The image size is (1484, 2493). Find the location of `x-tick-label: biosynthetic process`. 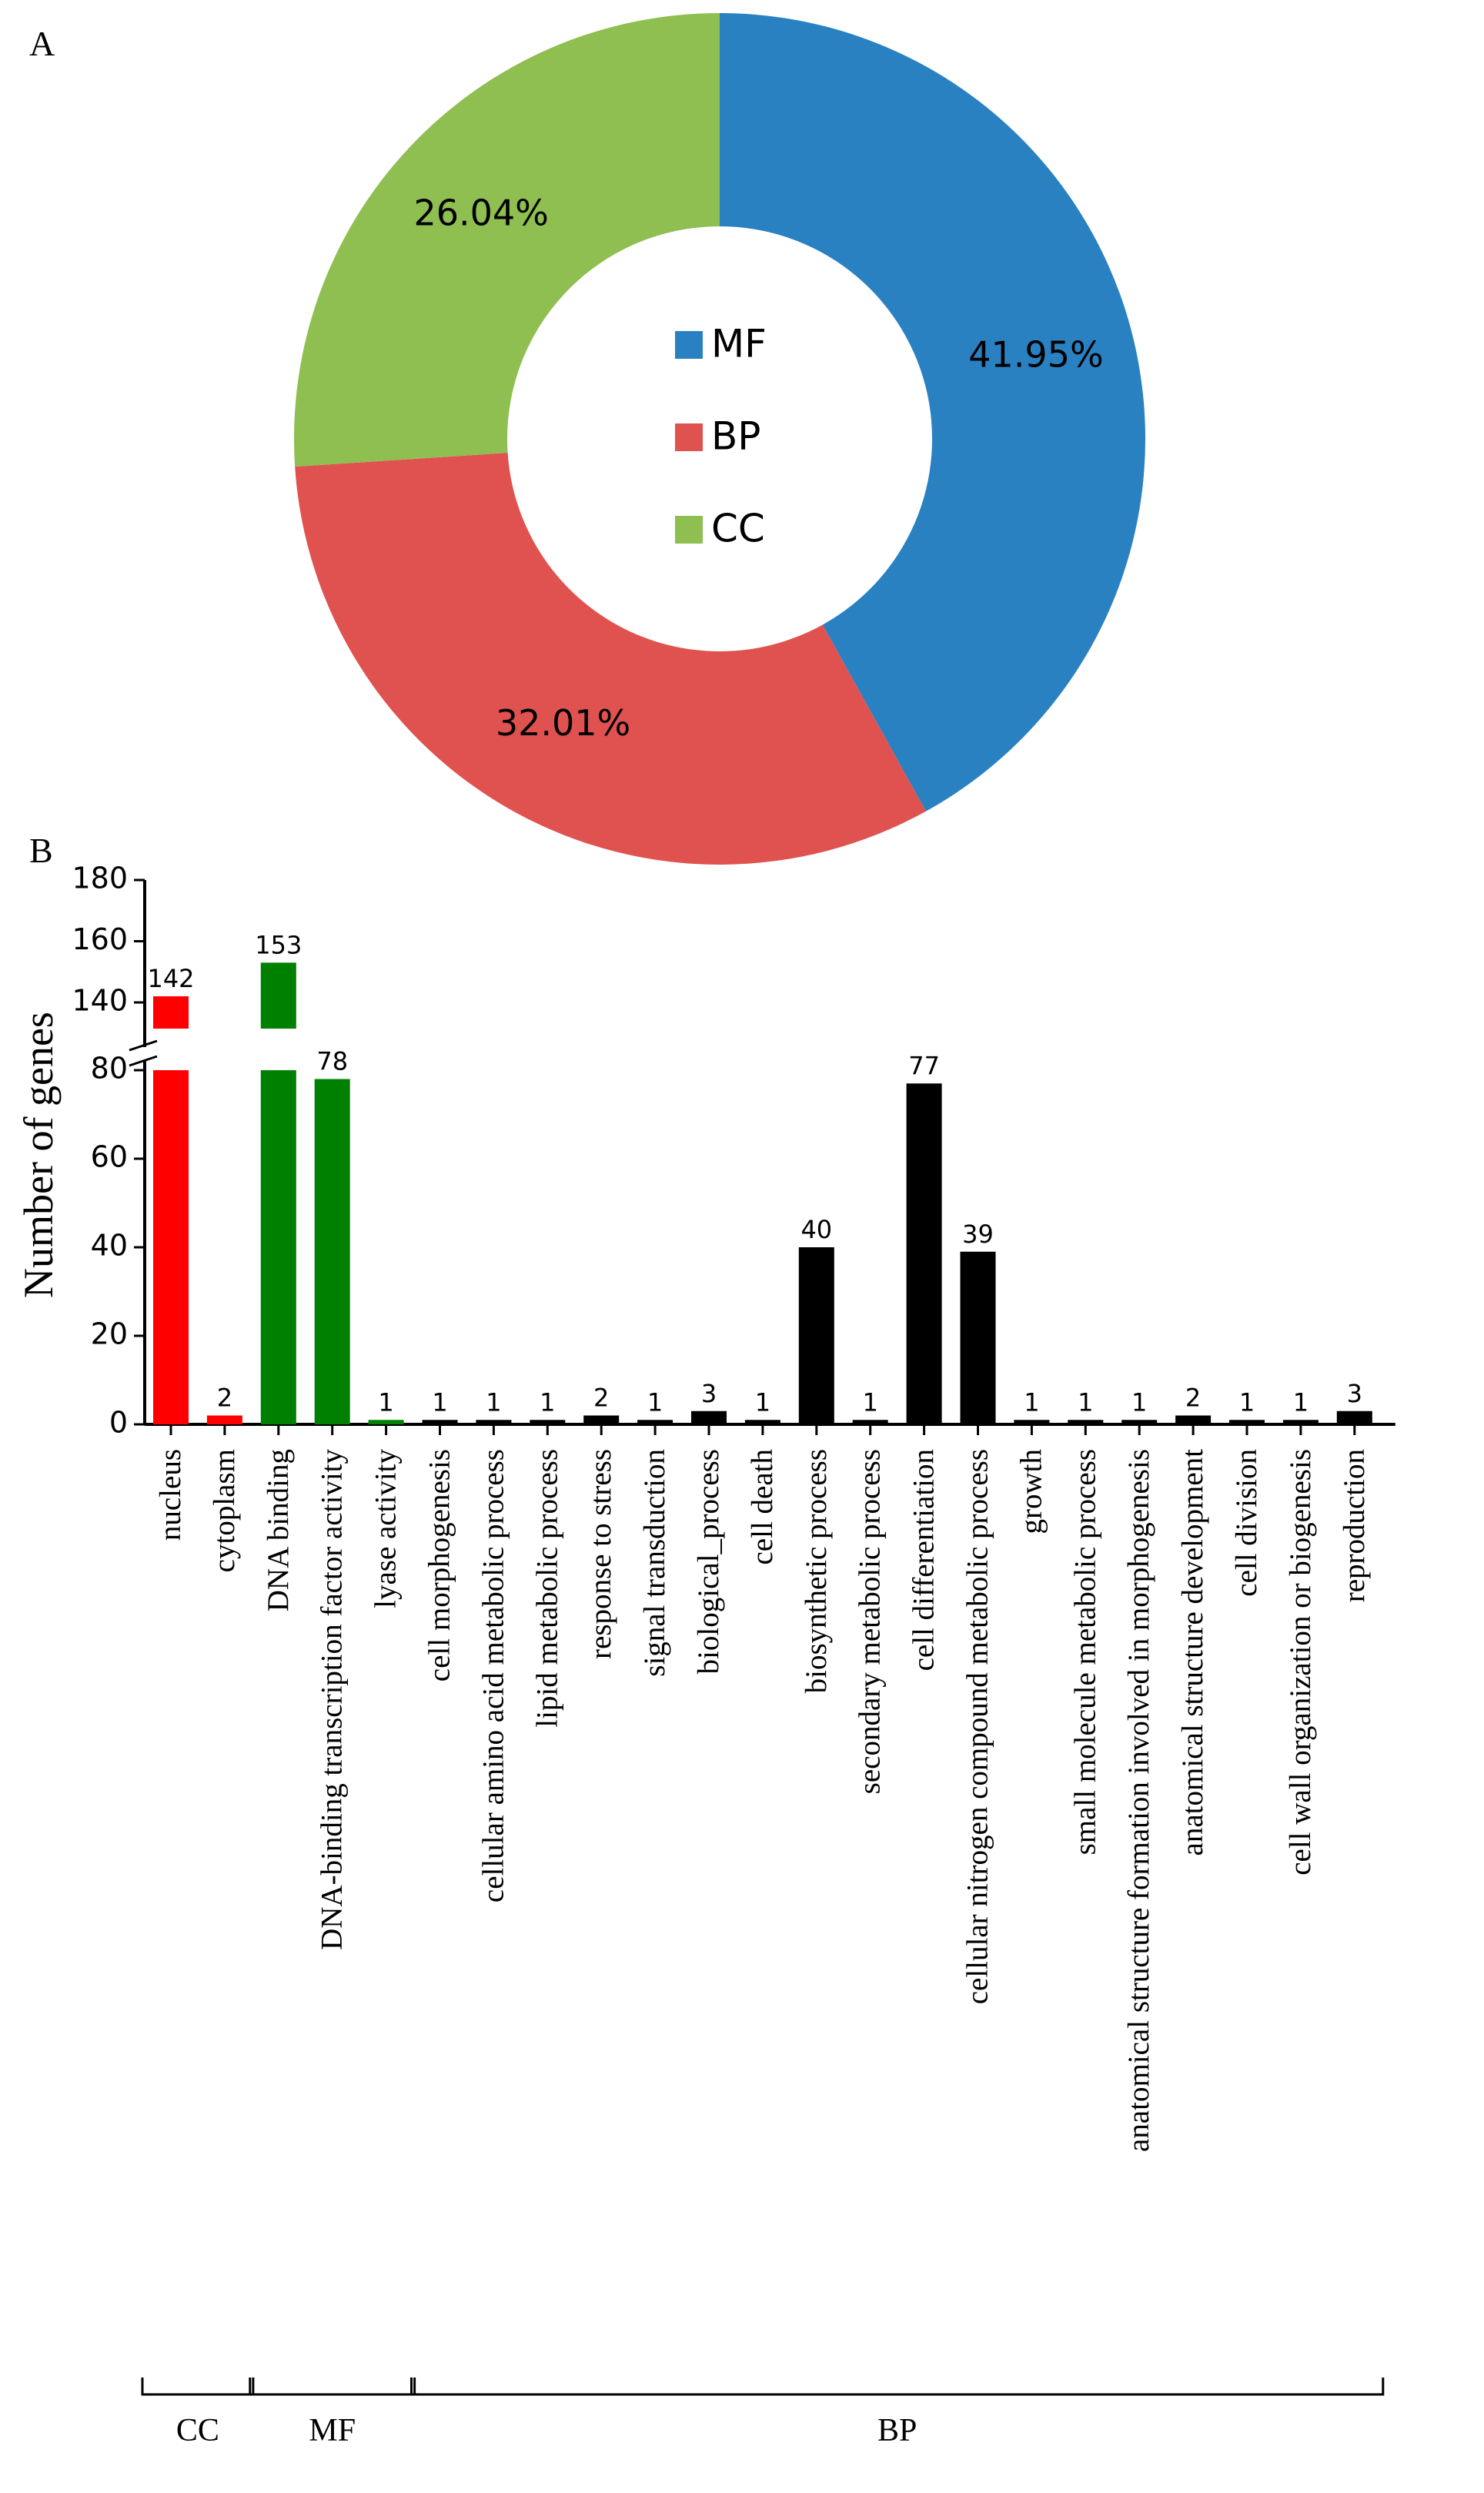

x-tick-label: biosynthetic process is located at coordinates (817, 1571).